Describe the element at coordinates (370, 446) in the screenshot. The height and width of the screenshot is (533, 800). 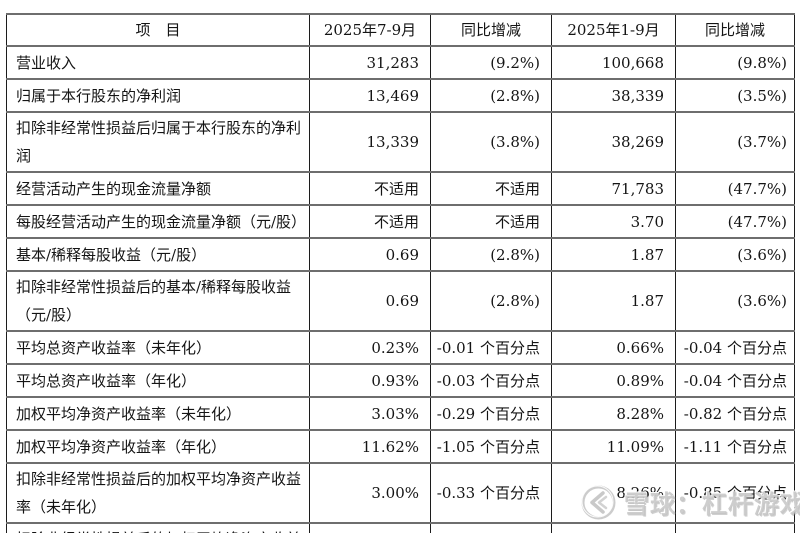
I see `cell-value: 11.62%` at that location.